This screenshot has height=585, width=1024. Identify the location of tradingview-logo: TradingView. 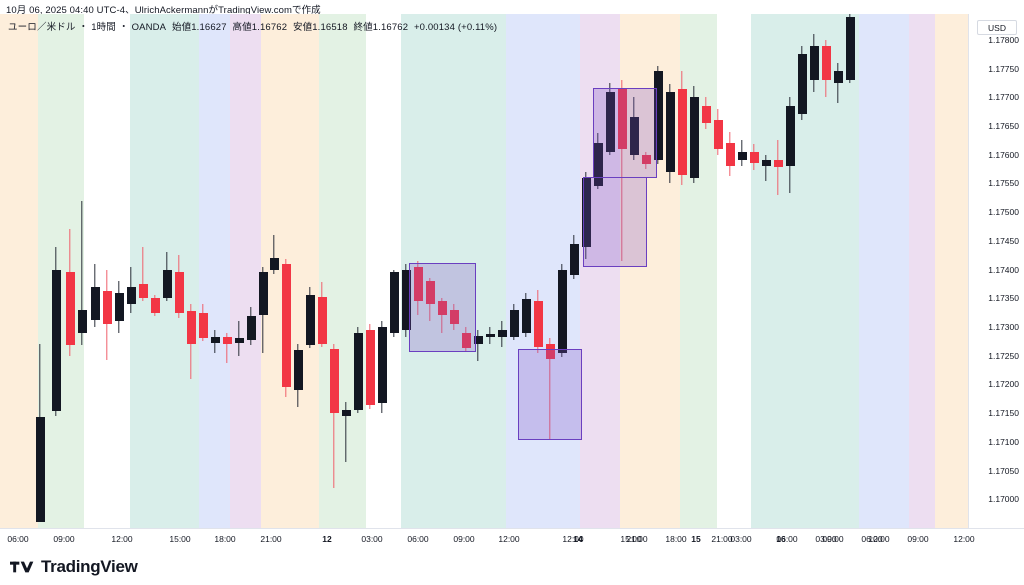
(74, 567).